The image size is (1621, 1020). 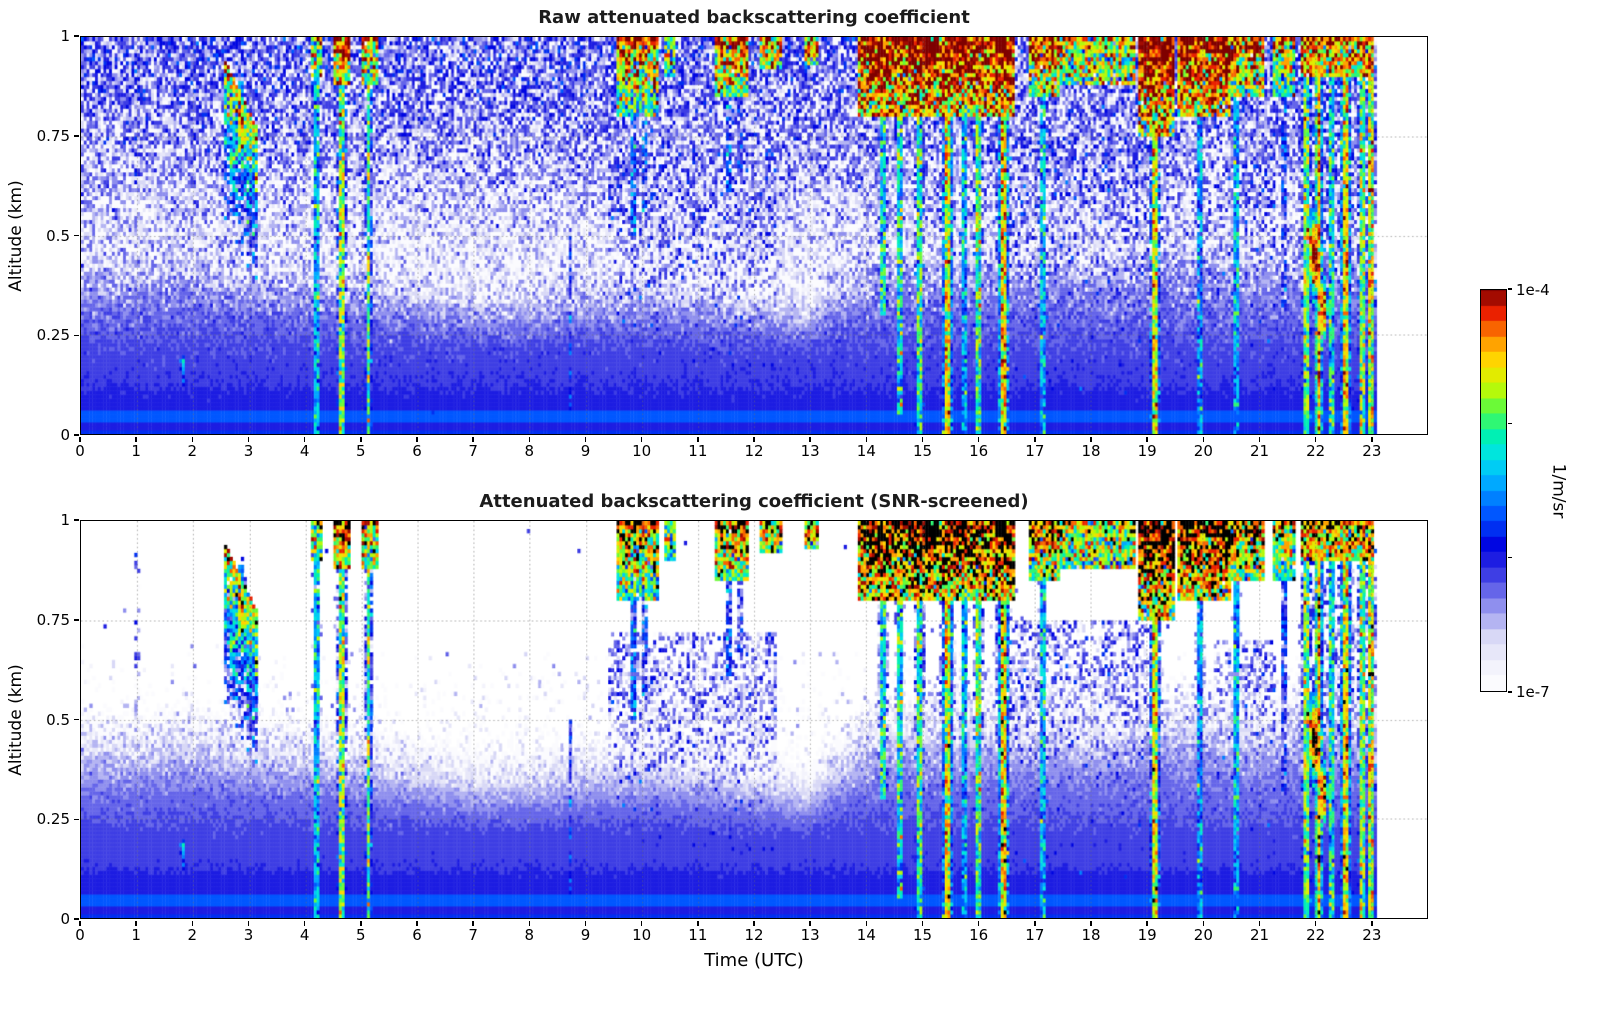 I want to click on x-axis-label: Time (UTC), so click(x=754, y=960).